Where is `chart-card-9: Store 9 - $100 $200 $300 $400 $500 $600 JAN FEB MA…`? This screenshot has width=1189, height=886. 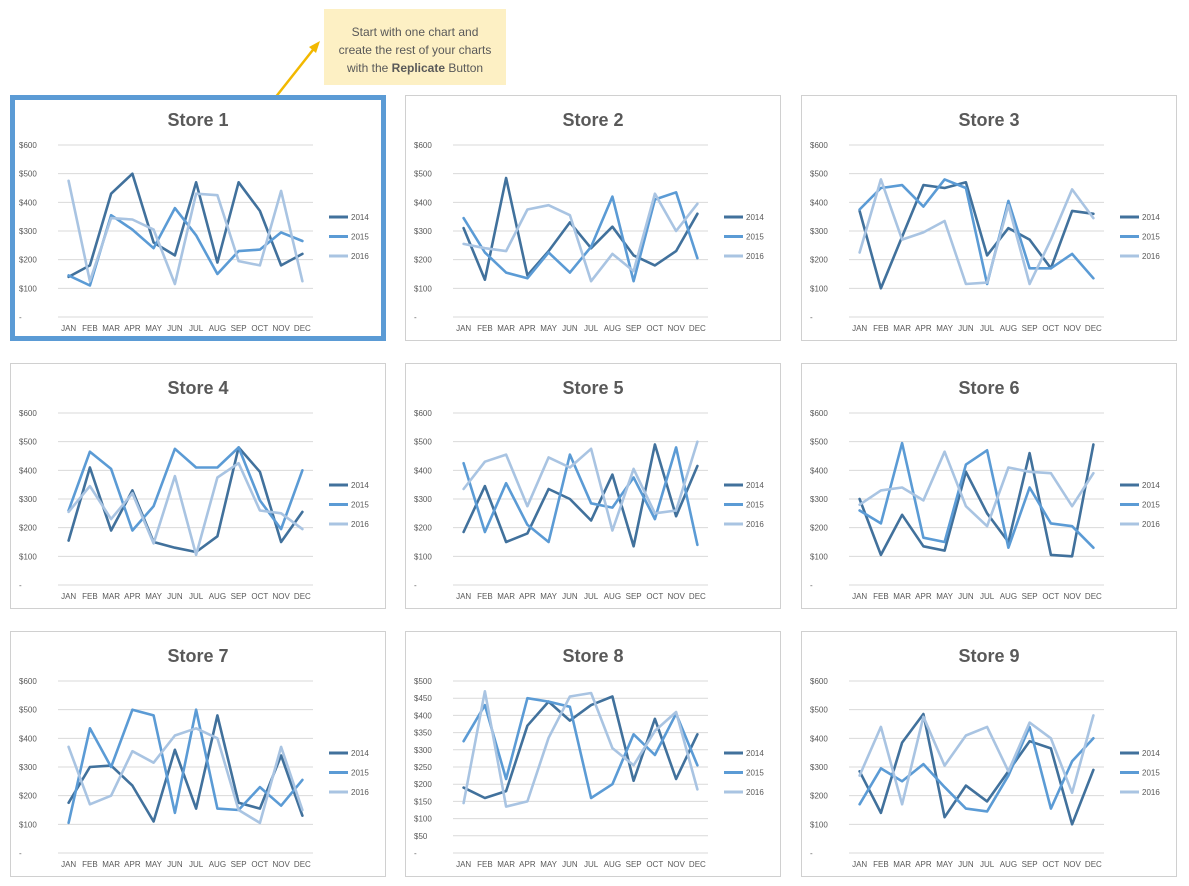
chart-card-9: Store 9 - $100 $200 $300 $400 $500 $600 JAN FEB MA… is located at coordinates (989, 754).